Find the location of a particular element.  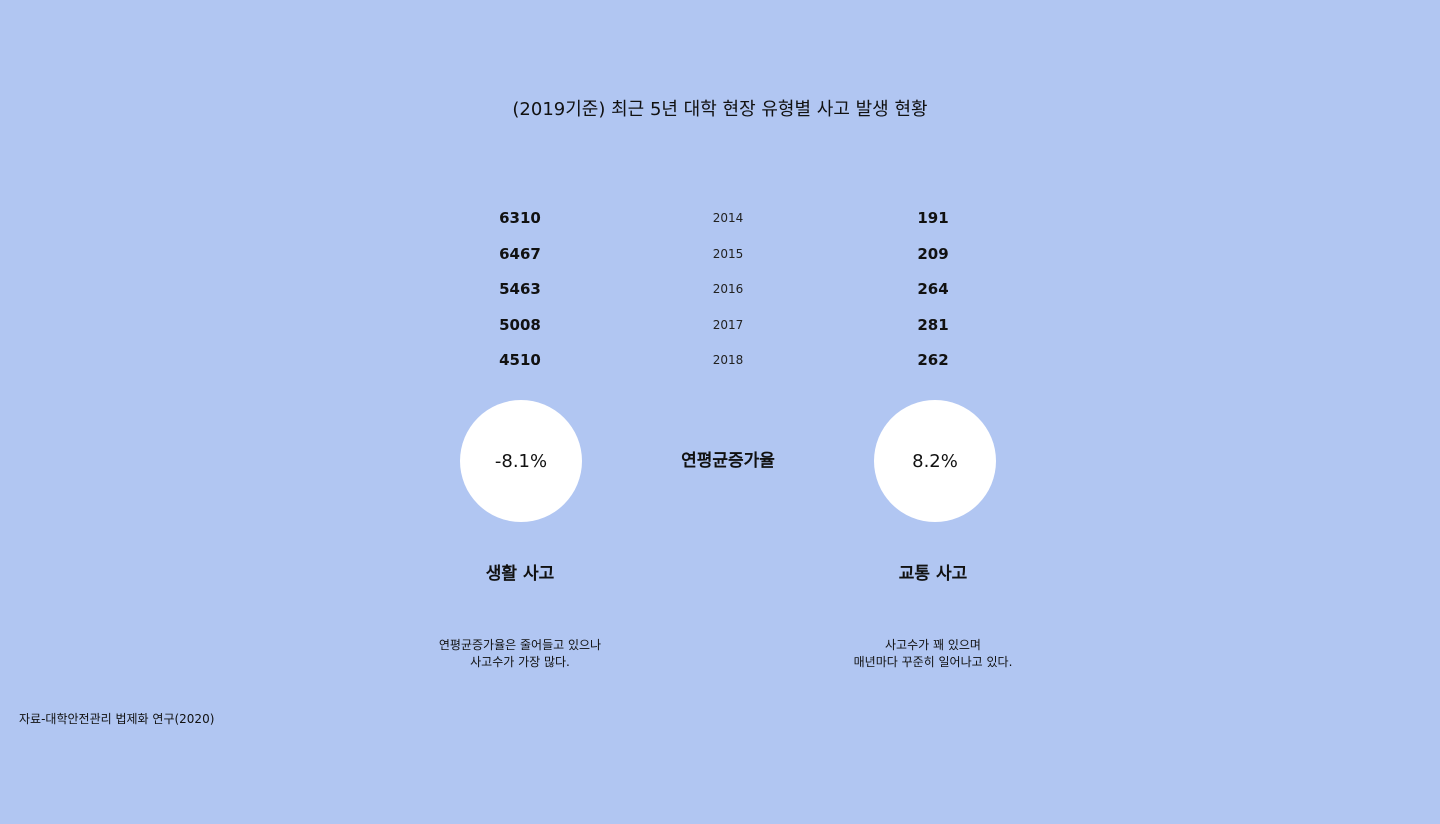

year-column: 2014 2015 2016 2017 2018 is located at coordinates (728, 294).